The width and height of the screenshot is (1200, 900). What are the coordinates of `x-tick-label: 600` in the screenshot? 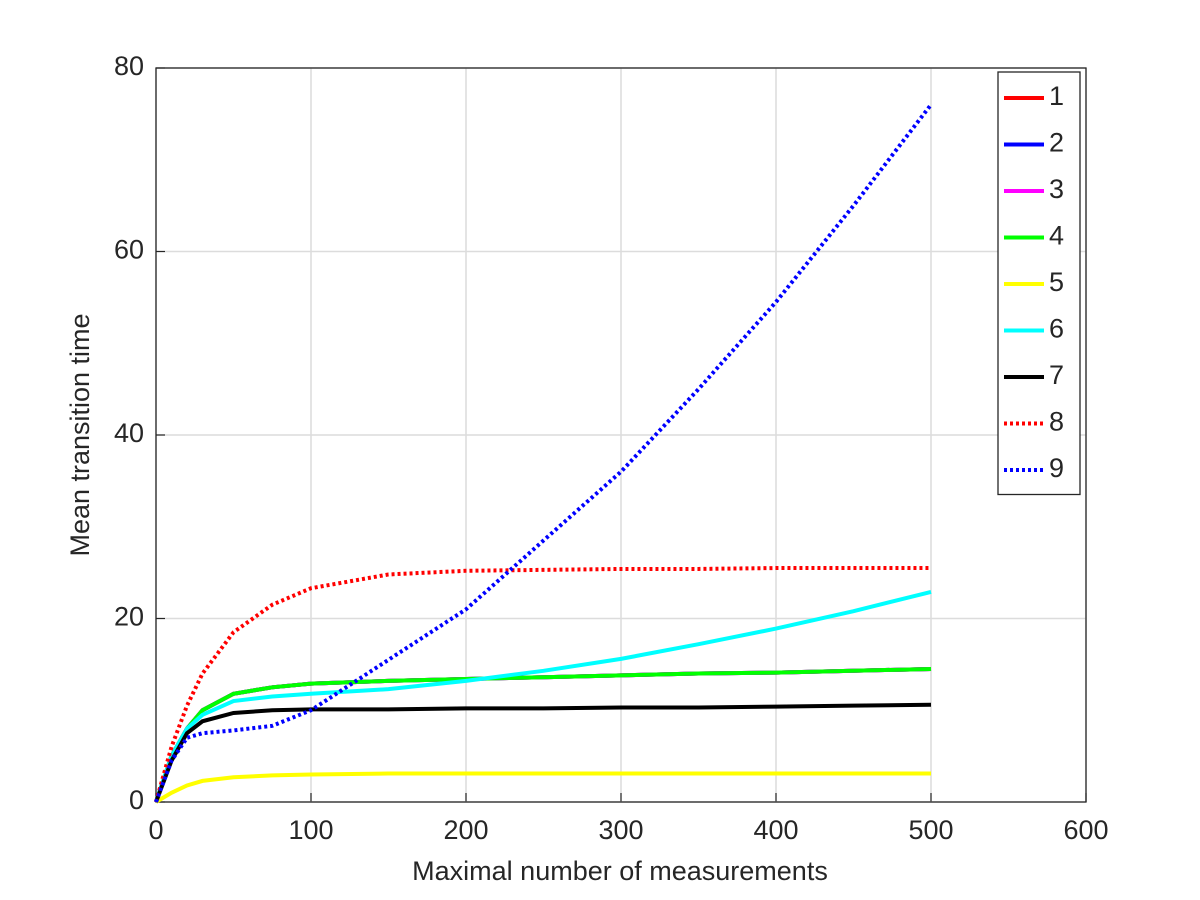 It's located at (1085, 830).